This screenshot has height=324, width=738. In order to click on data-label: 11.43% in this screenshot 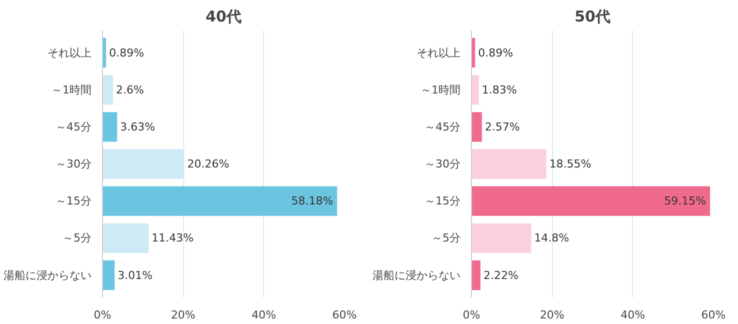, I will do `click(173, 238)`.